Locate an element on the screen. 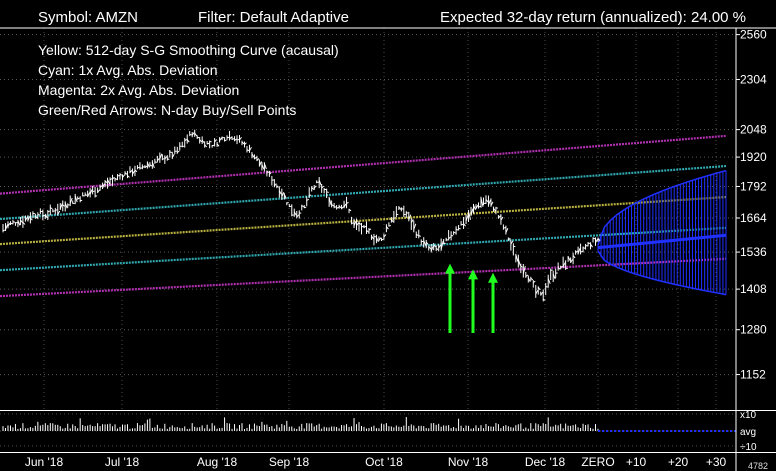 Image resolution: width=776 pixels, height=471 pixels. legend-cyan: Cyan: 1x Avg. Abs. Deviation is located at coordinates (128, 70).